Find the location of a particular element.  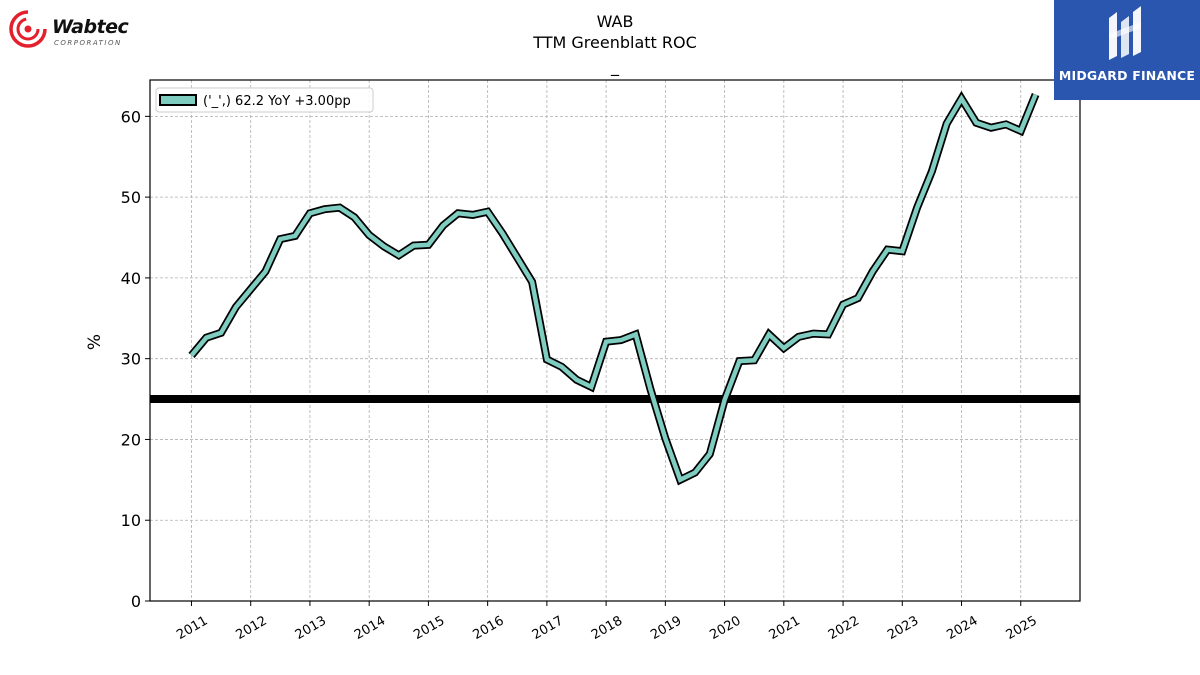

y-tick-label: 60 is located at coordinates (131, 116).